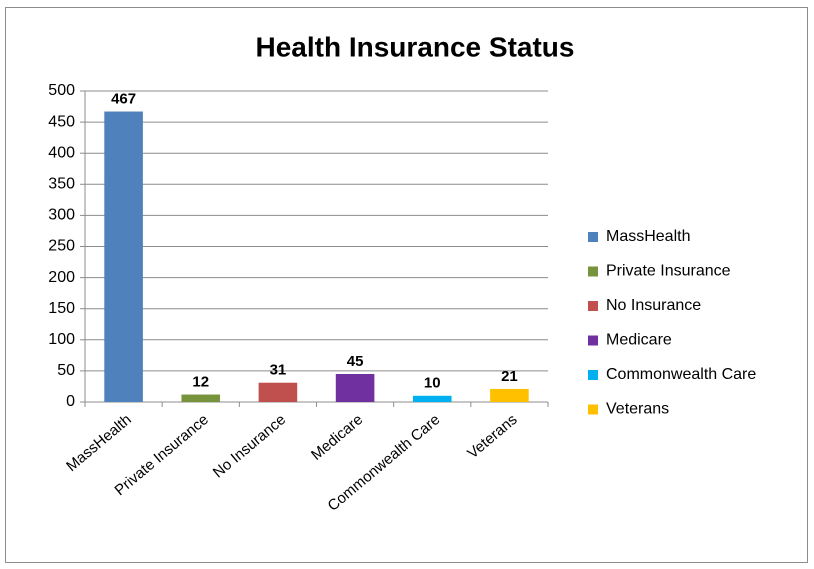  I want to click on legend-label: No Insurance, so click(653, 305).